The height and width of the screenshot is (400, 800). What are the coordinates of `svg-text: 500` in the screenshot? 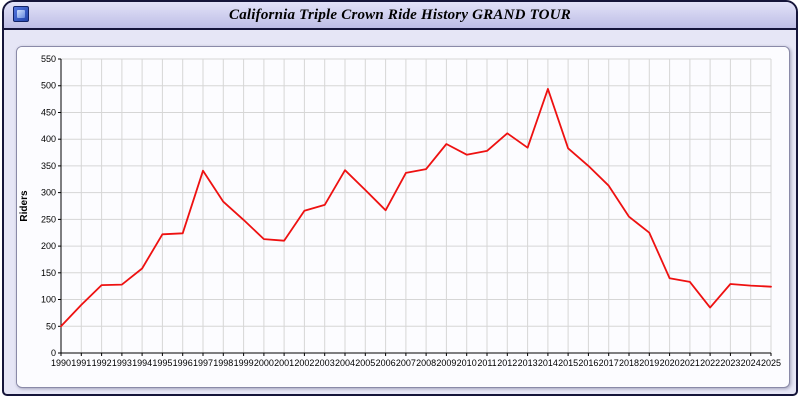 It's located at (48, 86).